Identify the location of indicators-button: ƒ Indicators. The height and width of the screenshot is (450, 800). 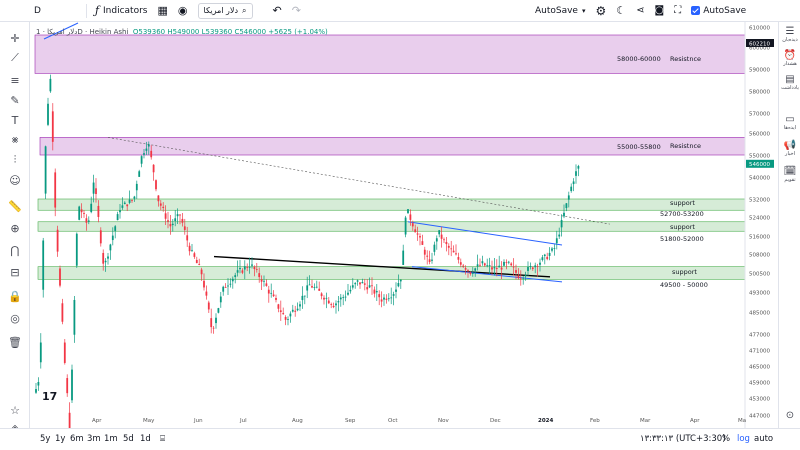
(121, 11).